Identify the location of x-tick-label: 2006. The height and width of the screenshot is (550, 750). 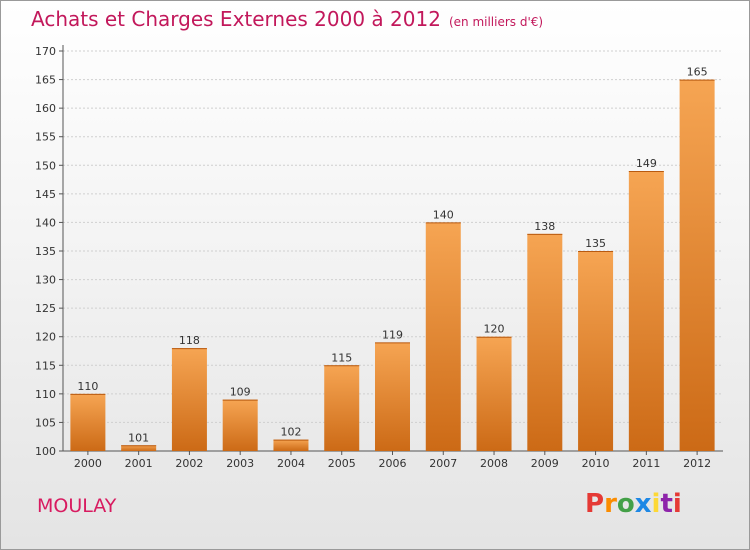
(393, 463).